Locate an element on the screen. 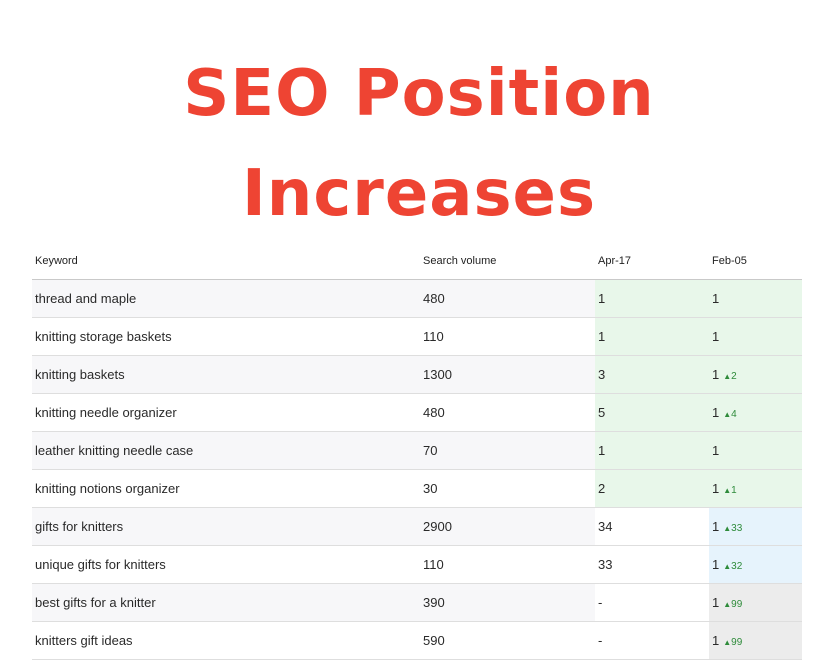 The width and height of the screenshot is (838, 670). table-row: knitting notions organizer 30 2 1 ▲1 is located at coordinates (417, 488).